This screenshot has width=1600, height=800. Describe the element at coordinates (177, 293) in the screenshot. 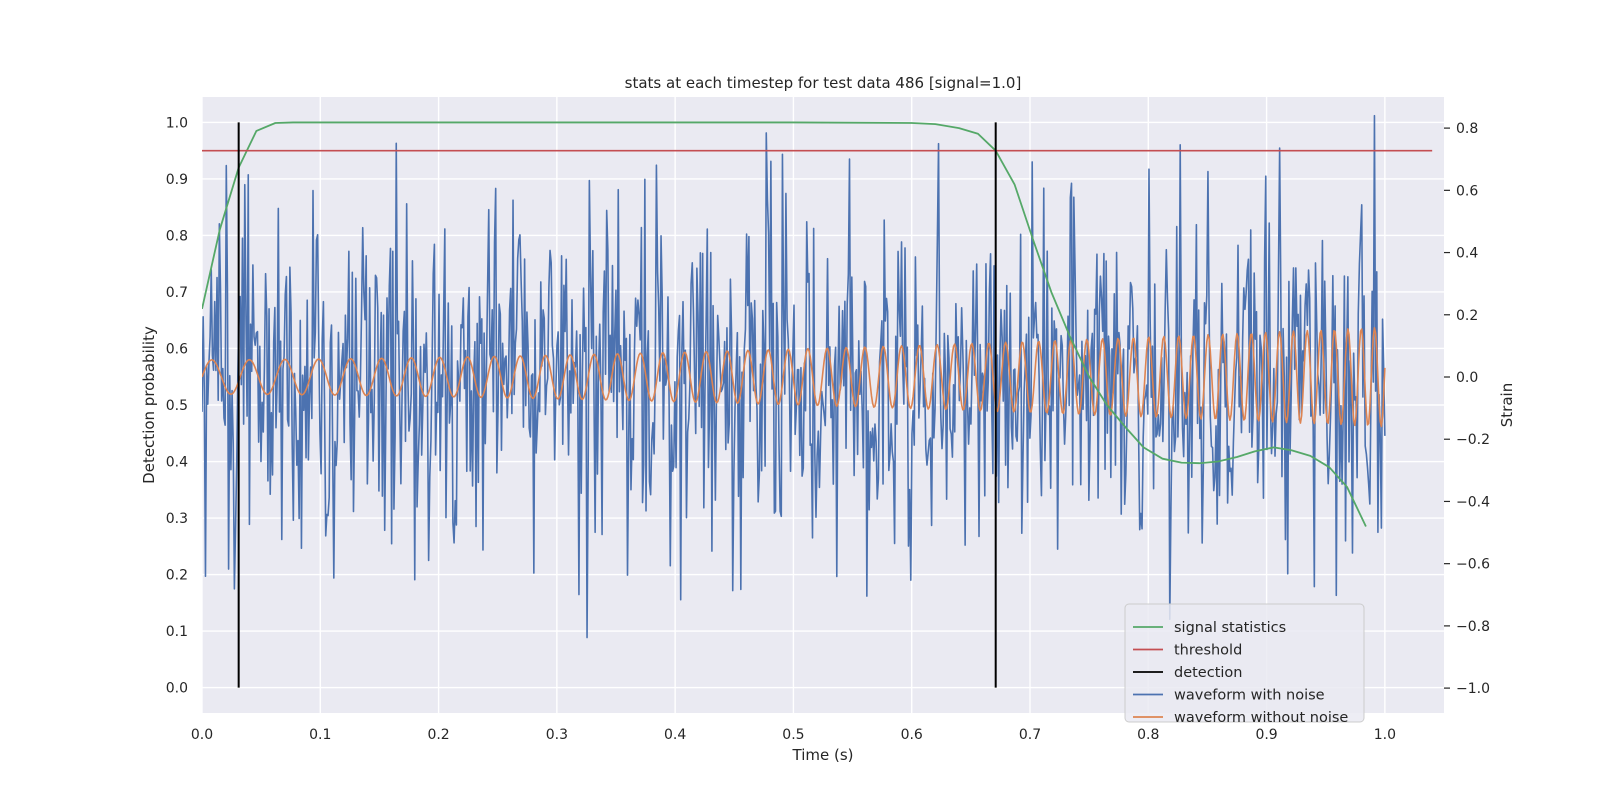

I see `y-left-tick-label: 0.7` at that location.